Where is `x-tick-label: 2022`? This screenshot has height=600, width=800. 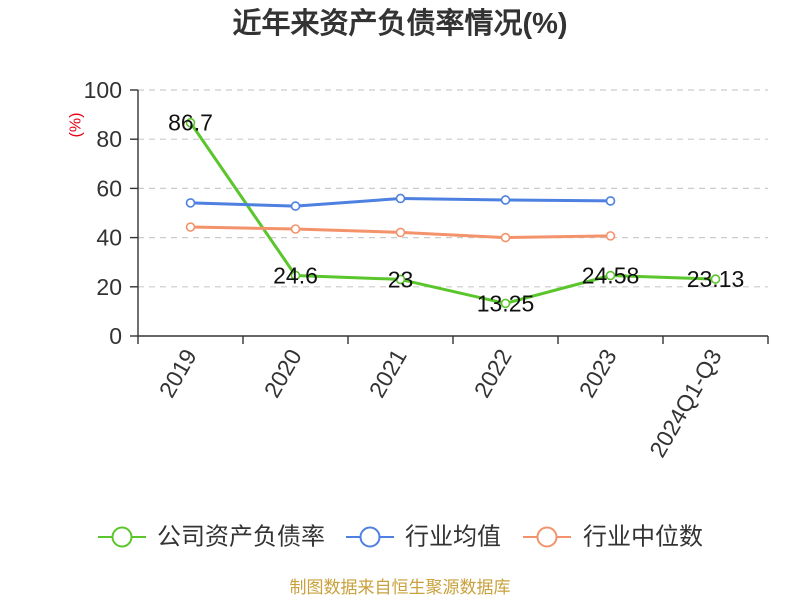
x-tick-label: 2022 is located at coordinates (493, 373).